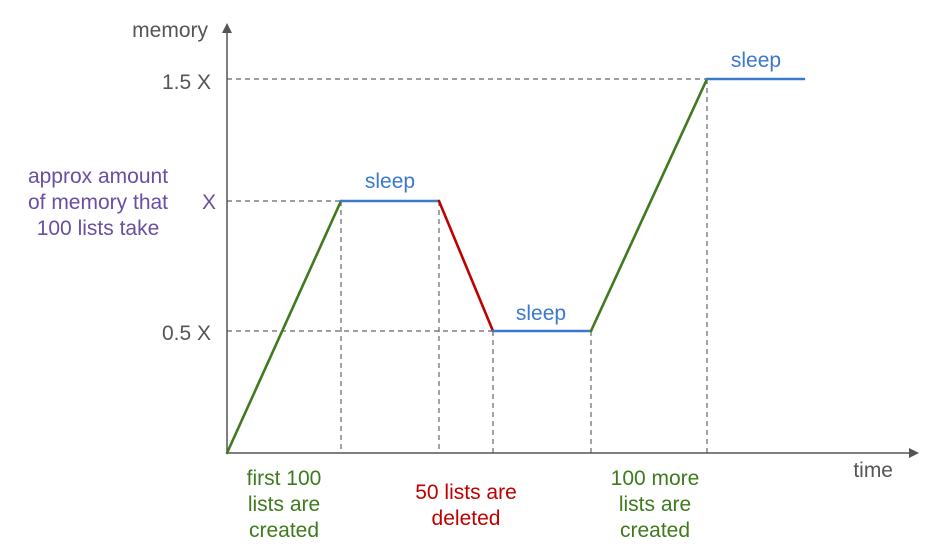 Image resolution: width=937 pixels, height=554 pixels. Describe the element at coordinates (756, 60) in the screenshot. I see `sleep-label-3: sleep` at that location.